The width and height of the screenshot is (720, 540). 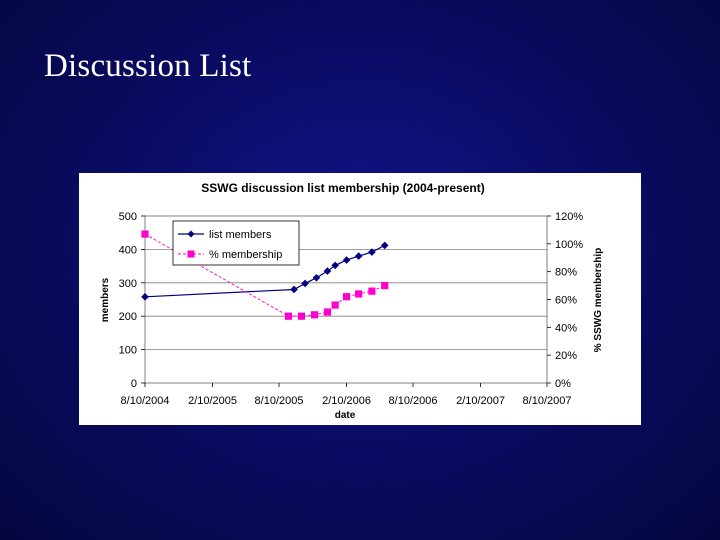 What do you see at coordinates (566, 356) in the screenshot?
I see `y2-tick-label: 20%` at bounding box center [566, 356].